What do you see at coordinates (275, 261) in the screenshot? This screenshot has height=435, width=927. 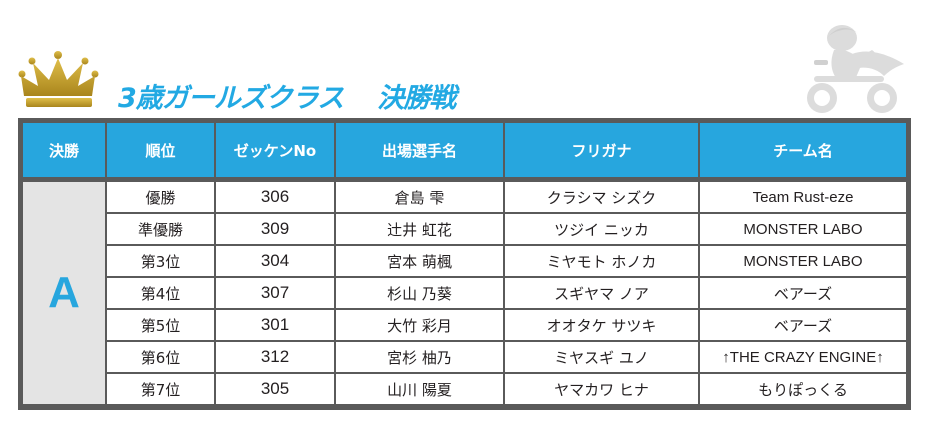 I see `bib-cell: 304` at bounding box center [275, 261].